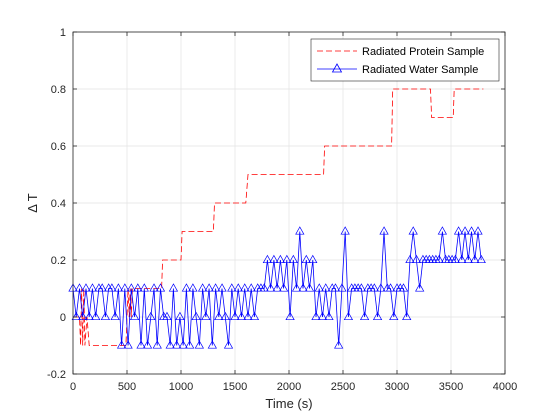 This screenshot has height=420, width=560. Describe the element at coordinates (58, 204) in the screenshot. I see `y-tick-label: 0.4` at that location.